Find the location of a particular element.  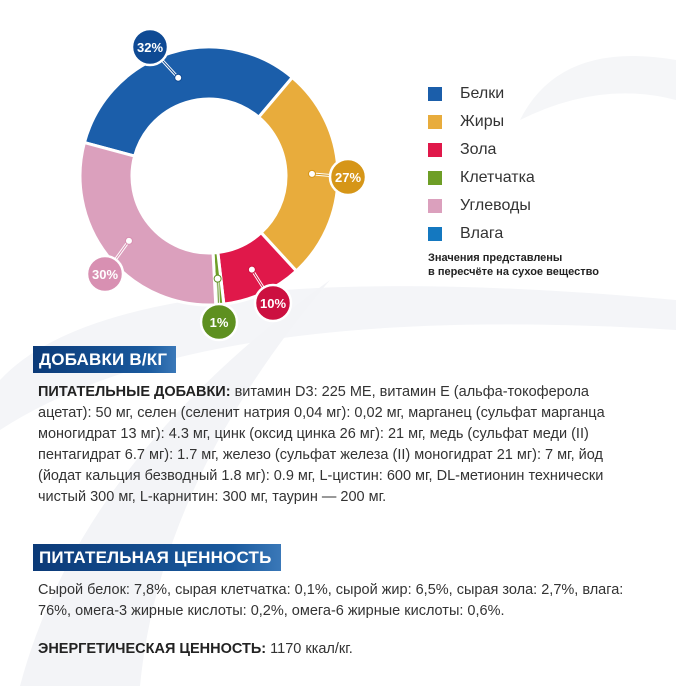

additives-header: ДОБАВКИ В/КГ is located at coordinates (105, 359).